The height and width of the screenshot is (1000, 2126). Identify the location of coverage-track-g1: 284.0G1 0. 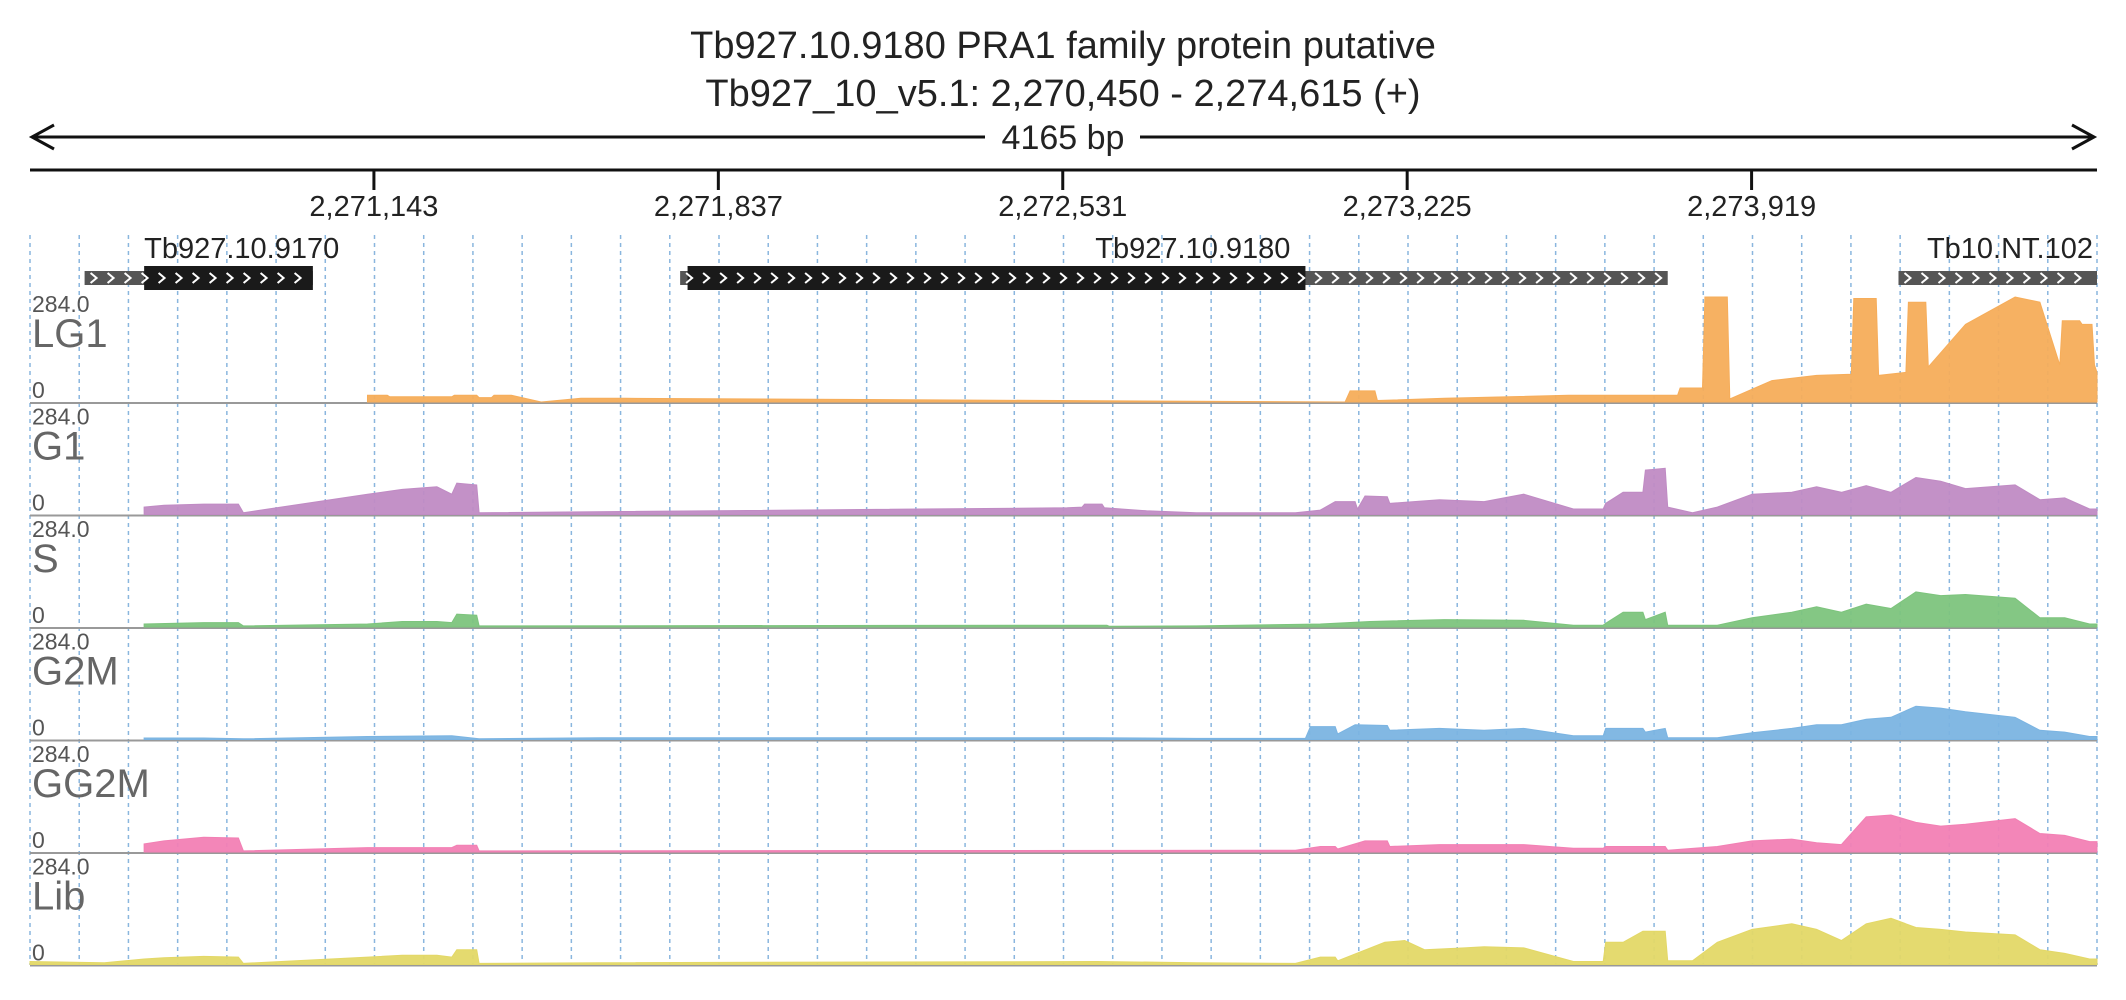
(1064, 460).